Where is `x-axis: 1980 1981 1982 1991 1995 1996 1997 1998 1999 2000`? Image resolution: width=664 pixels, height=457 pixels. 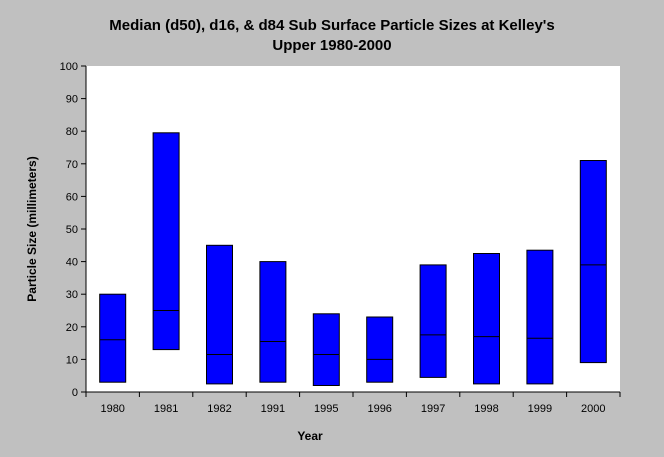
x-axis: 1980 1981 1982 1991 1995 1996 1997 1998 1999 2000 is located at coordinates (353, 403).